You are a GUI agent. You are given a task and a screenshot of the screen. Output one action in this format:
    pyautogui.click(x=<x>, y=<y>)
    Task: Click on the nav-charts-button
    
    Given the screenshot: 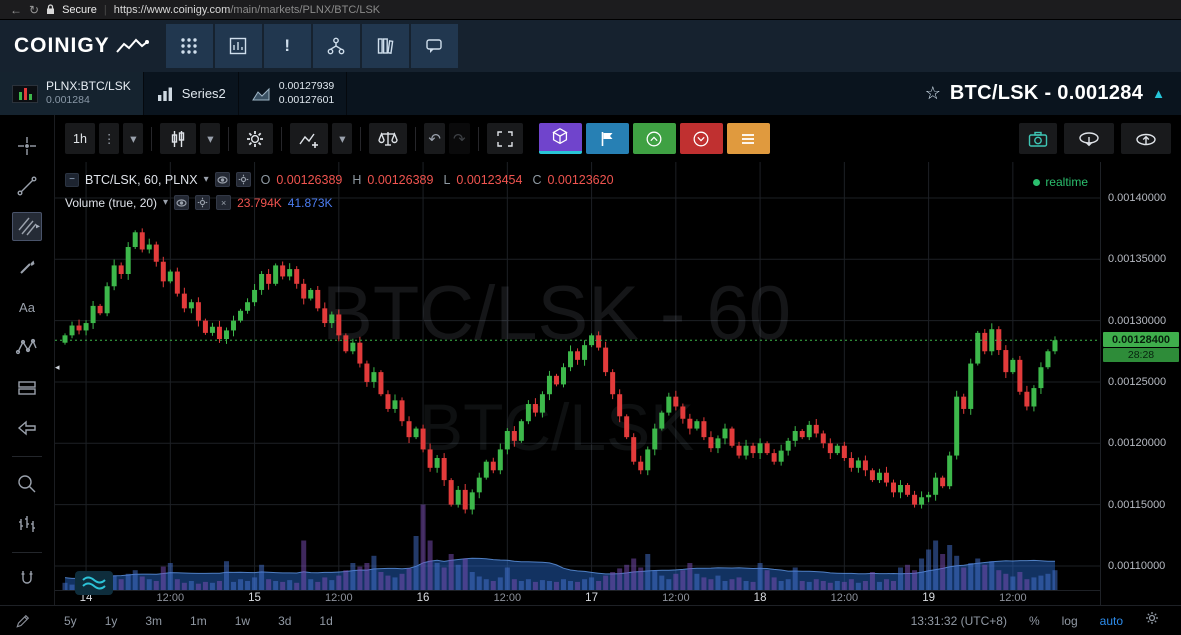 What is the action you would take?
    pyautogui.click(x=238, y=46)
    